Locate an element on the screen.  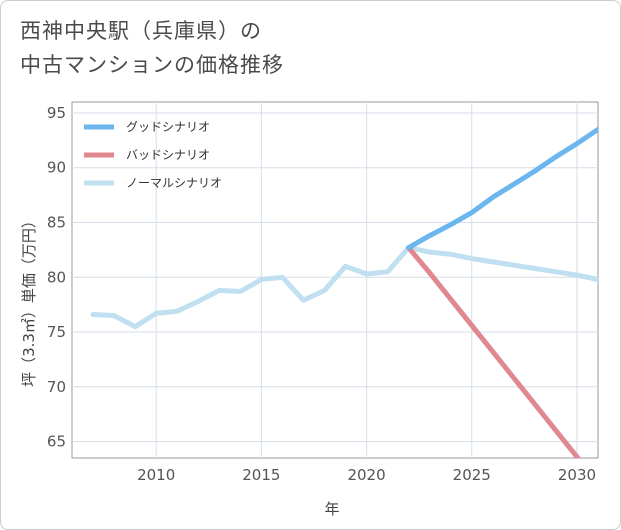
y-tick-label: 85 is located at coordinates (56, 222).